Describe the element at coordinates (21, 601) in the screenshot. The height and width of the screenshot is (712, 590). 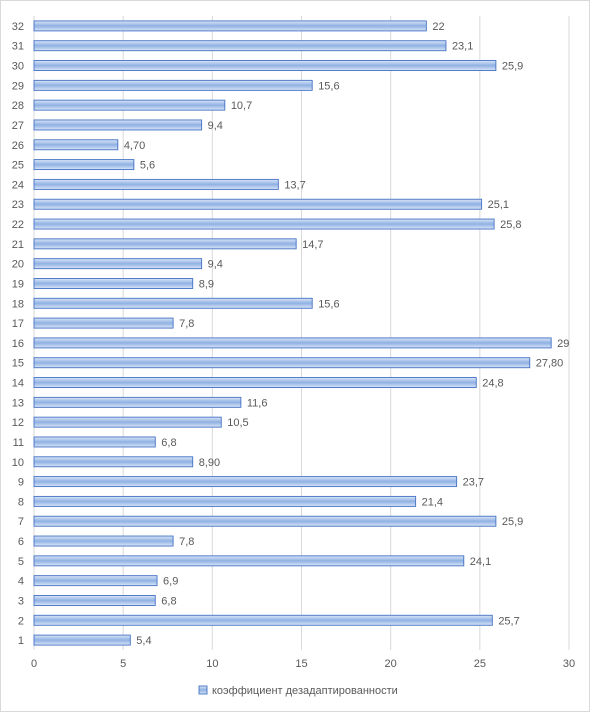
I see `y-tick-label-3: 3` at that location.